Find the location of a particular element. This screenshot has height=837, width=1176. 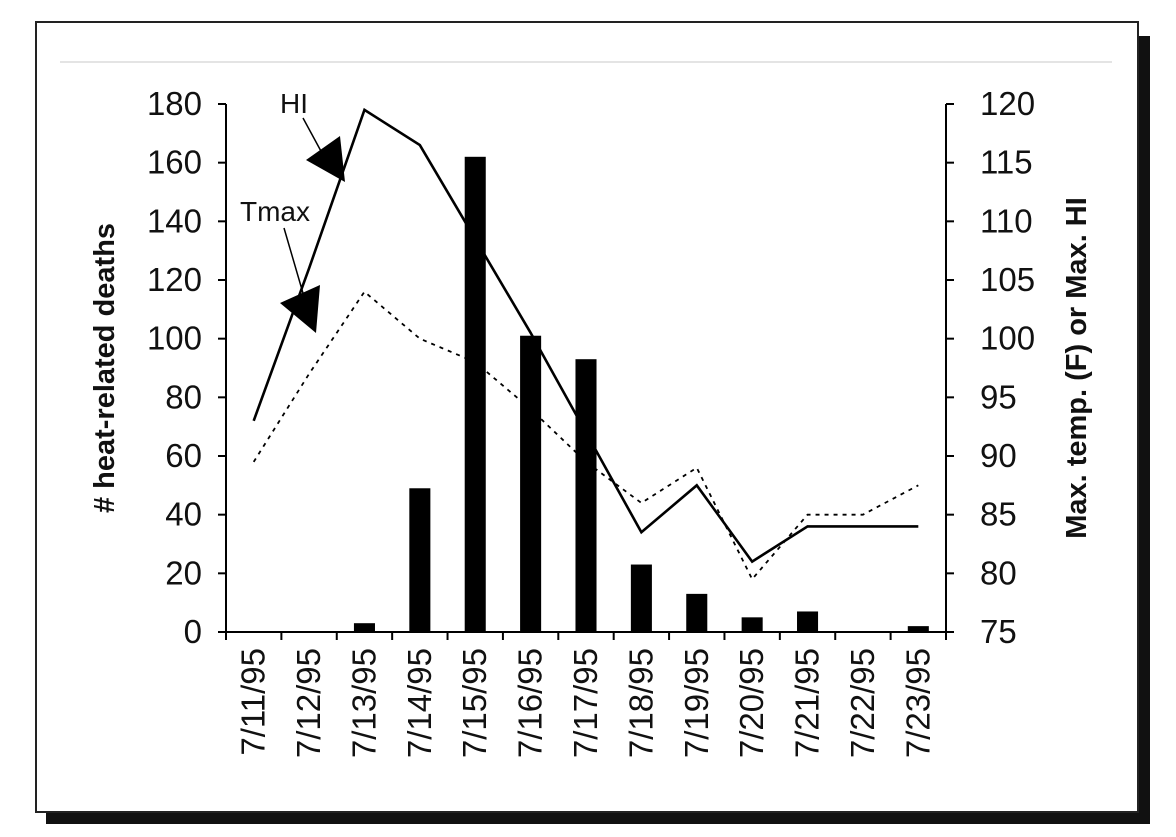

x-tick-label: 7/16/95 is located at coordinates (530, 703).